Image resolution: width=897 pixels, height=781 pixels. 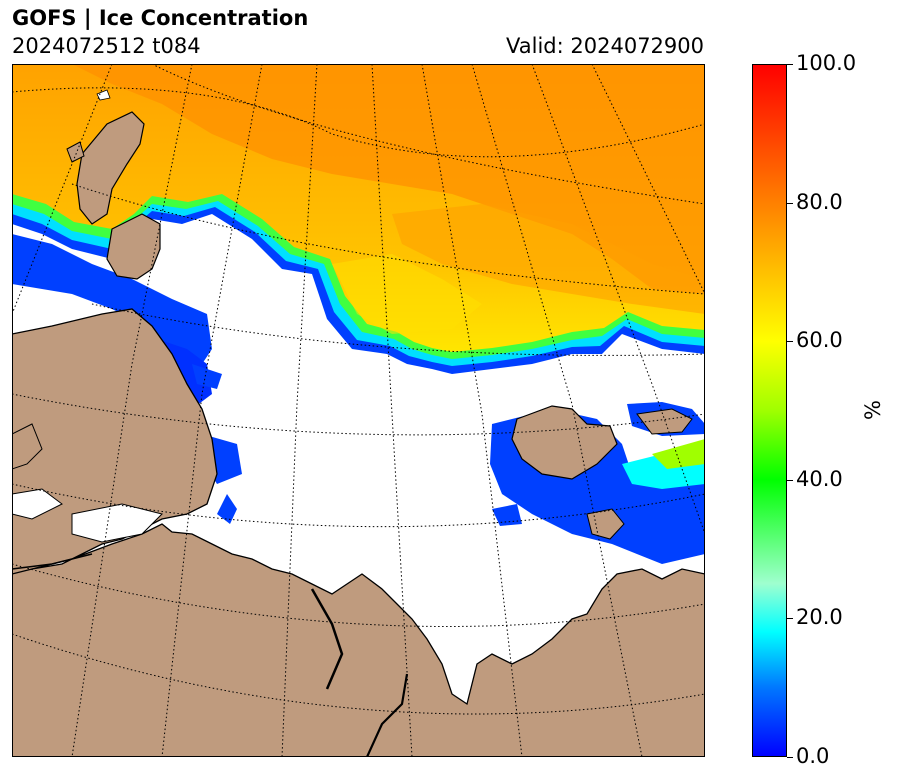 I want to click on colorbar-gradient, so click(x=769, y=410).